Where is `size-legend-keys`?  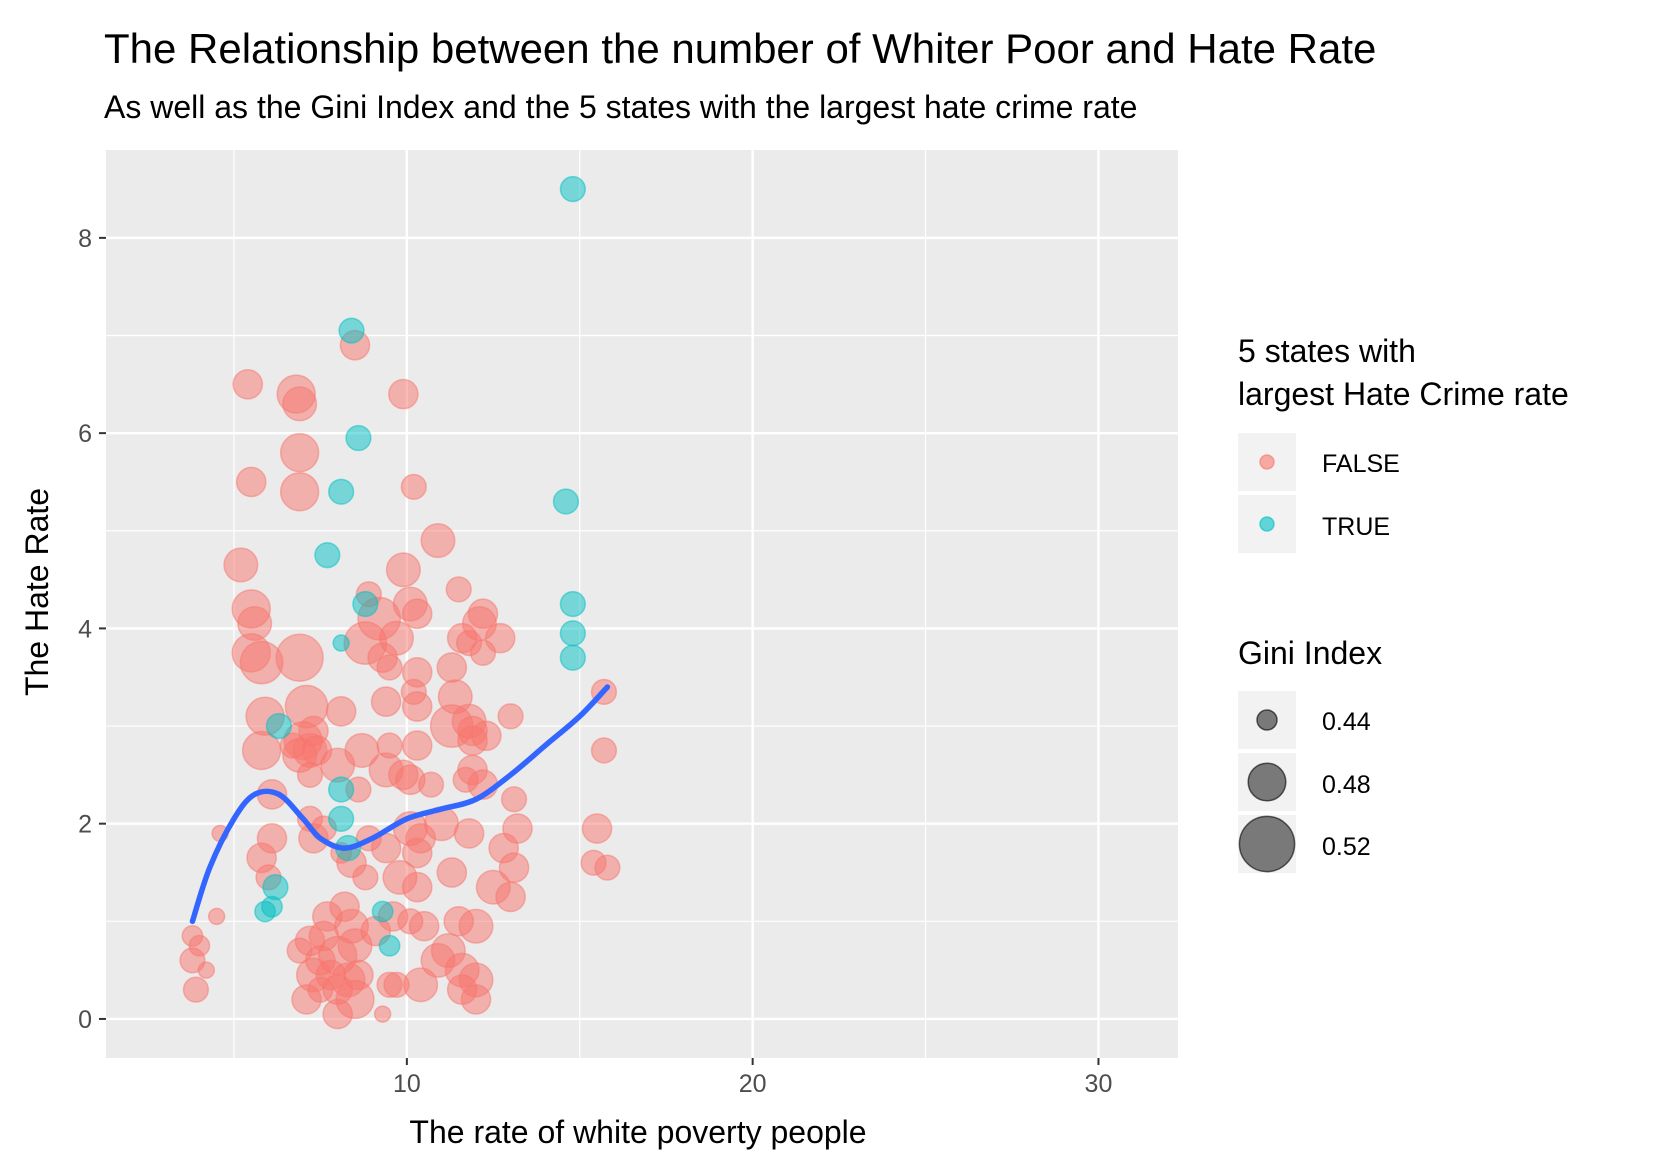 size-legend-keys is located at coordinates (1267, 782).